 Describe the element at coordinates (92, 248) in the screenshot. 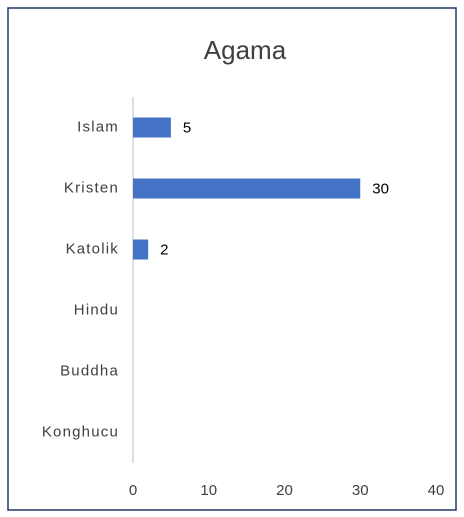

I see `y-tick-label: Katolik` at that location.